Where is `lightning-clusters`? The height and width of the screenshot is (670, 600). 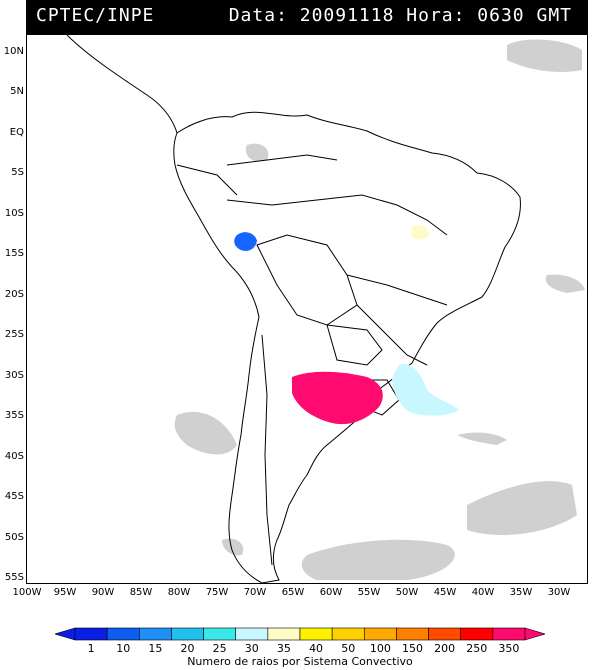 lightning-clusters is located at coordinates (346, 325).